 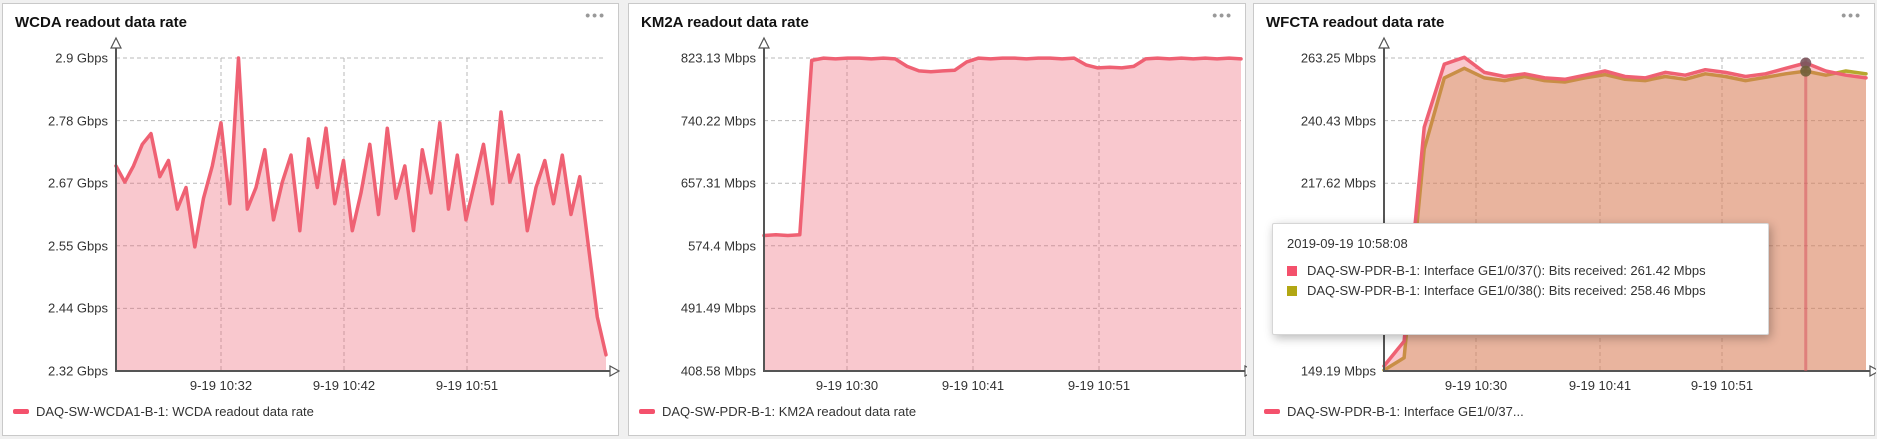 I want to click on y-axis-label: 491.49 Mbps, so click(x=718, y=308).